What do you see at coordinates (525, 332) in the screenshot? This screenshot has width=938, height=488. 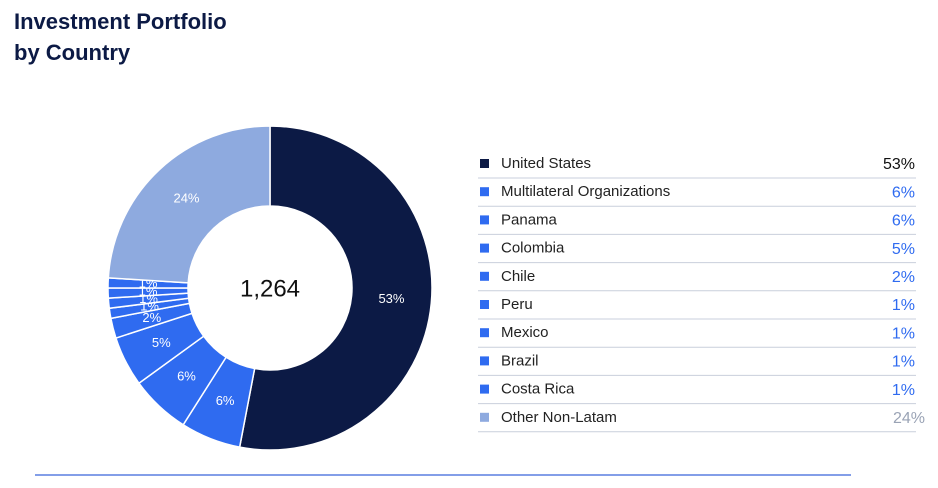 I see `legend-label: Mexico` at bounding box center [525, 332].